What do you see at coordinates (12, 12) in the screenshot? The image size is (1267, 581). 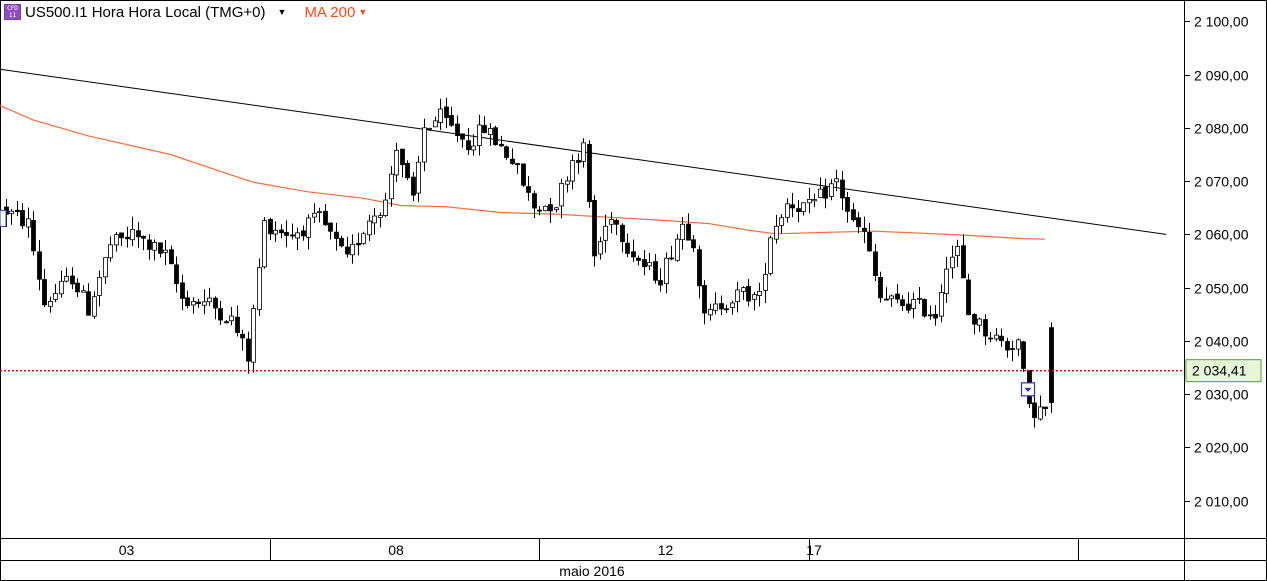 I see `cfd-instrument-icon: CFD 11` at bounding box center [12, 12].